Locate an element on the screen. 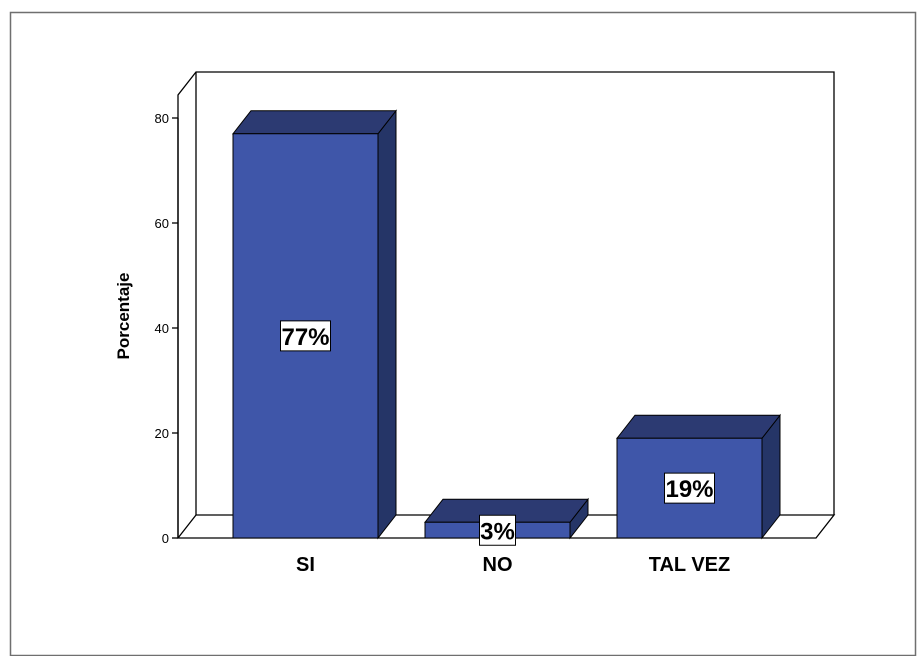  y-tick-label: 80 is located at coordinates (162, 118).